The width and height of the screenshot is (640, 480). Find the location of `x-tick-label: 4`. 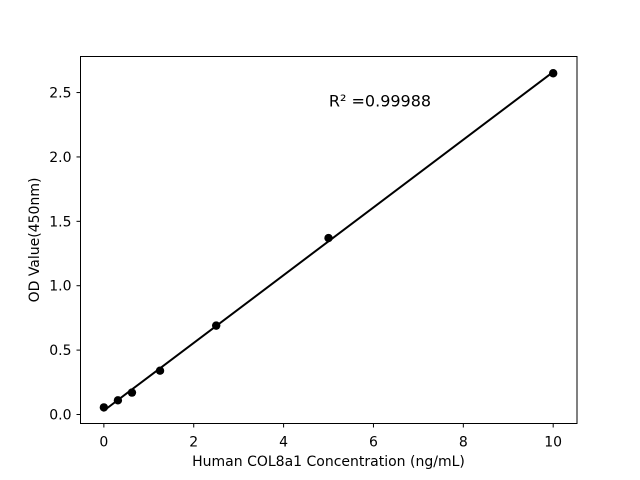

x-tick-label: 4 is located at coordinates (283, 443).